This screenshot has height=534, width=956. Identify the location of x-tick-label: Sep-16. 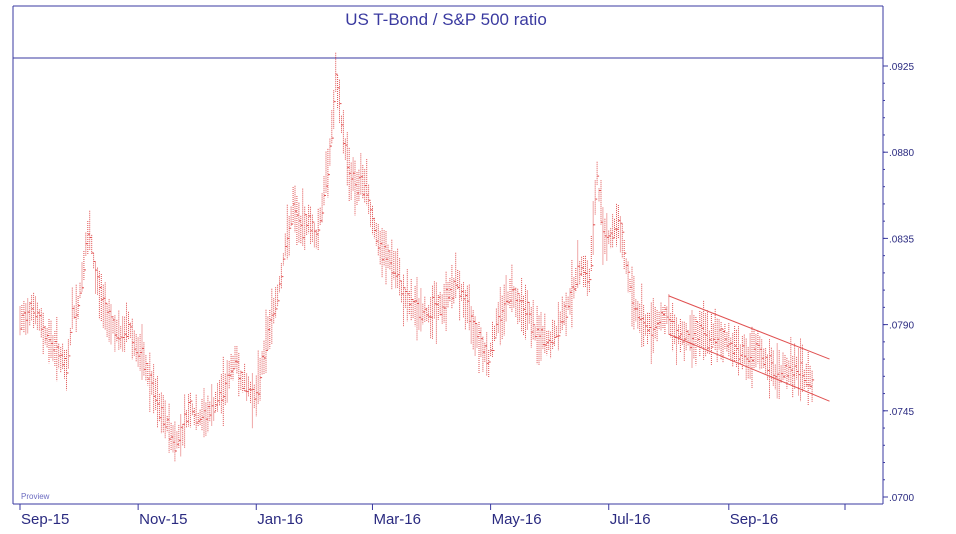
(754, 519).